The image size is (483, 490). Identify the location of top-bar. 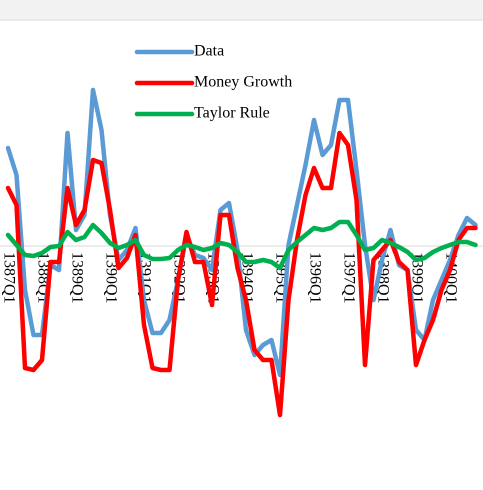
(241, 10).